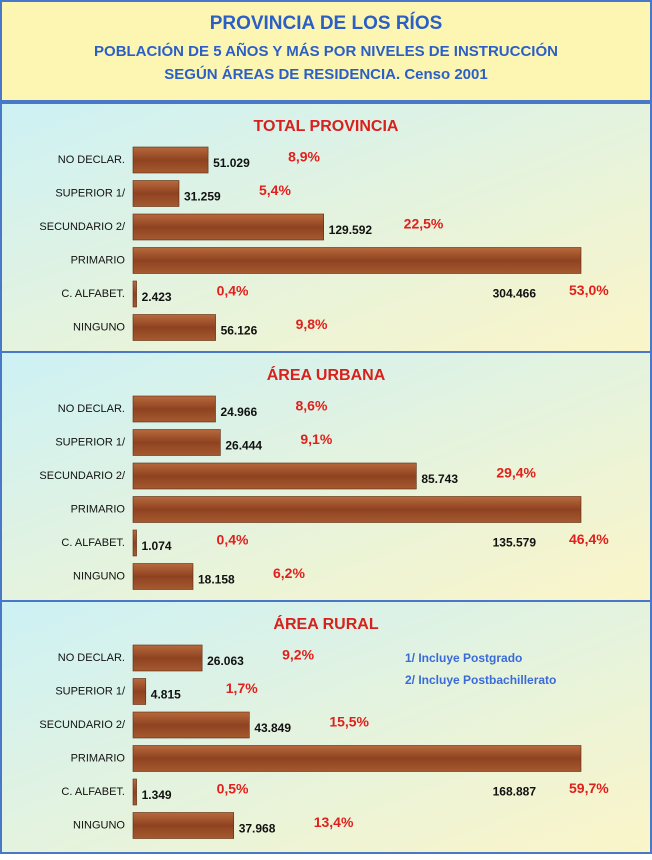 The height and width of the screenshot is (860, 652). Describe the element at coordinates (239, 331) in the screenshot. I see `value-label: 56.126` at that location.